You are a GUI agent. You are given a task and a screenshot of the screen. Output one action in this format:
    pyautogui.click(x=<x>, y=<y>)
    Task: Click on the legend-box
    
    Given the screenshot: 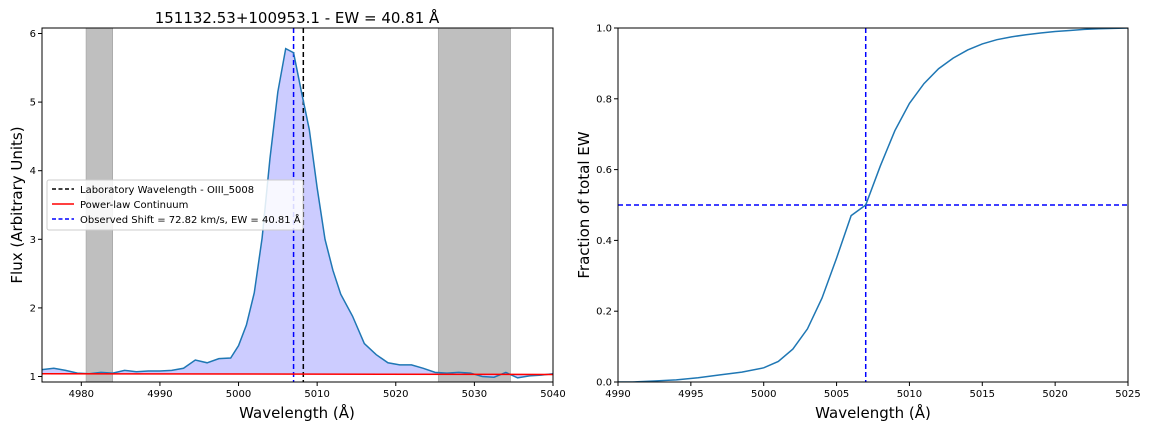 What is the action you would take?
    pyautogui.click(x=175, y=205)
    